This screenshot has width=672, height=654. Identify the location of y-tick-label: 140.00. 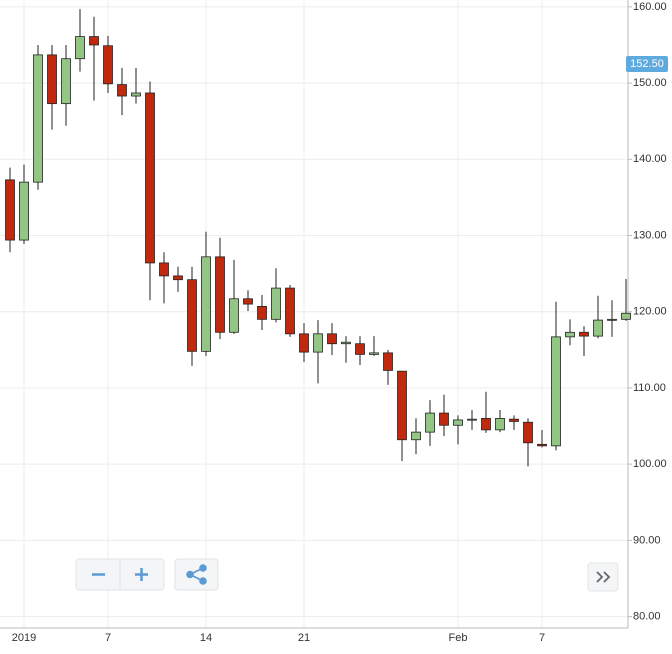
(650, 159).